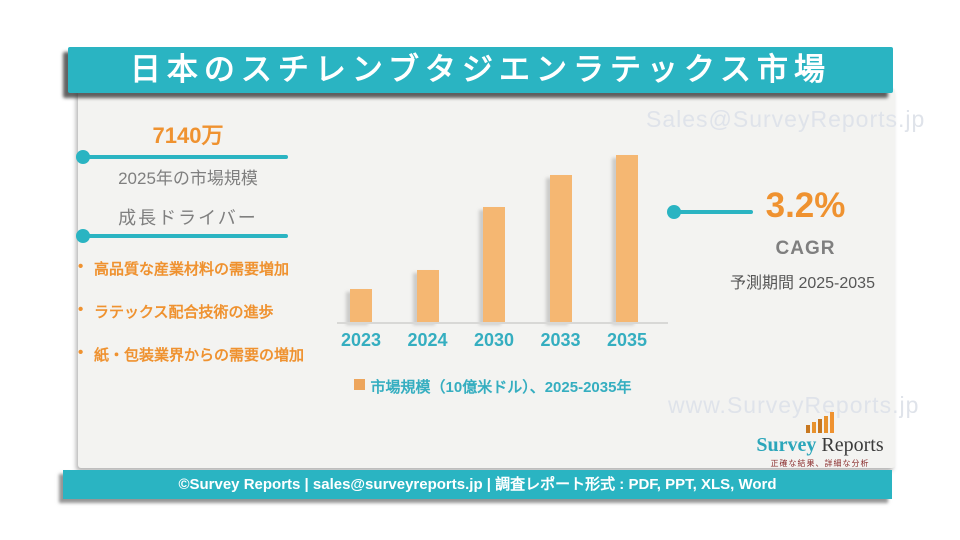  I want to click on bar-slot-2035, so click(627, 238).